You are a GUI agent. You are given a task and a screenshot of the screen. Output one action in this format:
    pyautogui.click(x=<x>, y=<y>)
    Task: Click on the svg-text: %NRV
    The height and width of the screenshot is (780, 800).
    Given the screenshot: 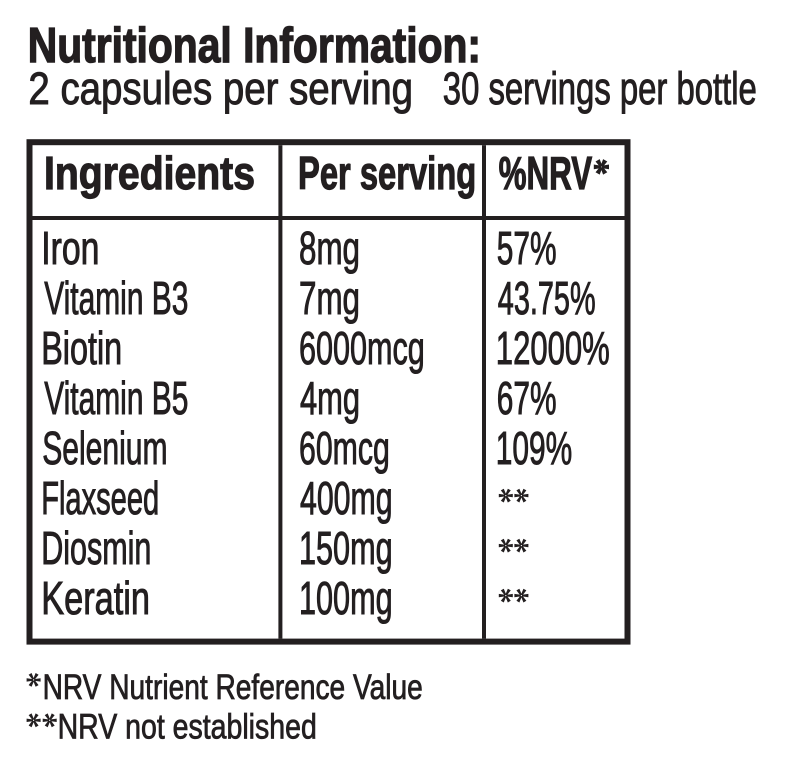 What is the action you would take?
    pyautogui.click(x=546, y=173)
    